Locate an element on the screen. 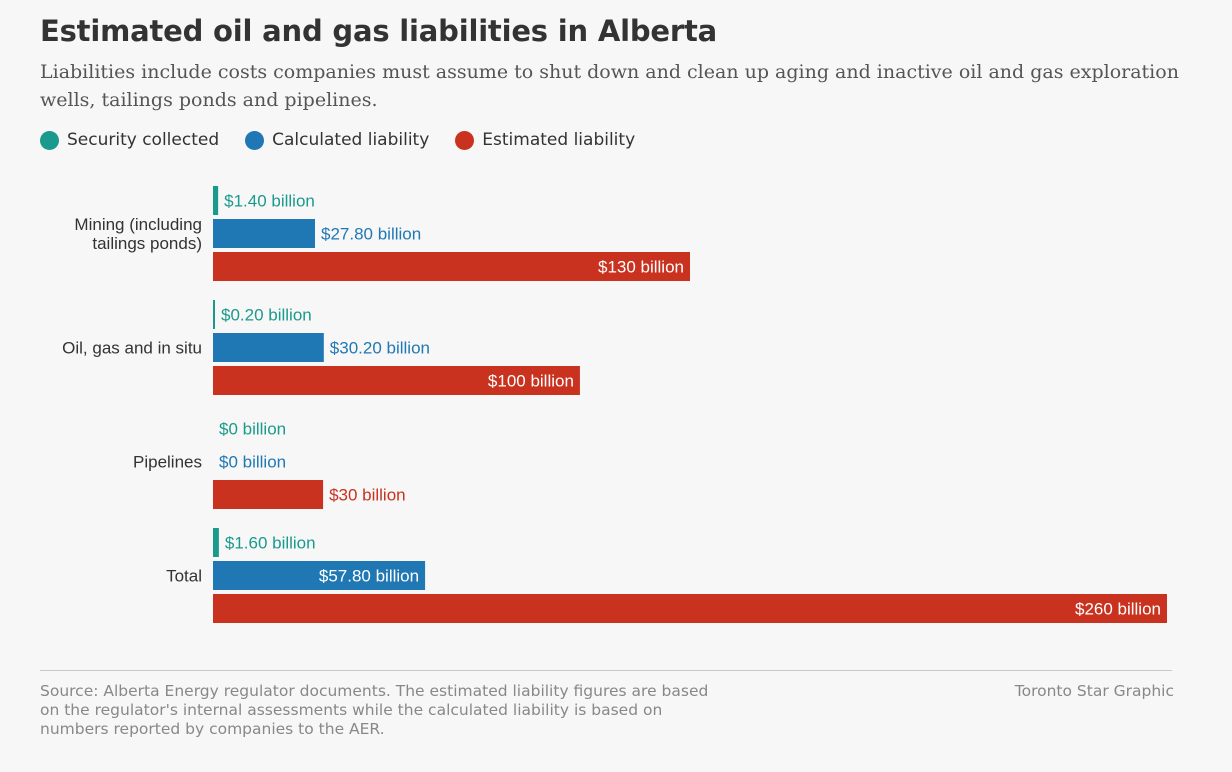 This screenshot has width=1232, height=772. bar-total-calculated is located at coordinates (319, 575).